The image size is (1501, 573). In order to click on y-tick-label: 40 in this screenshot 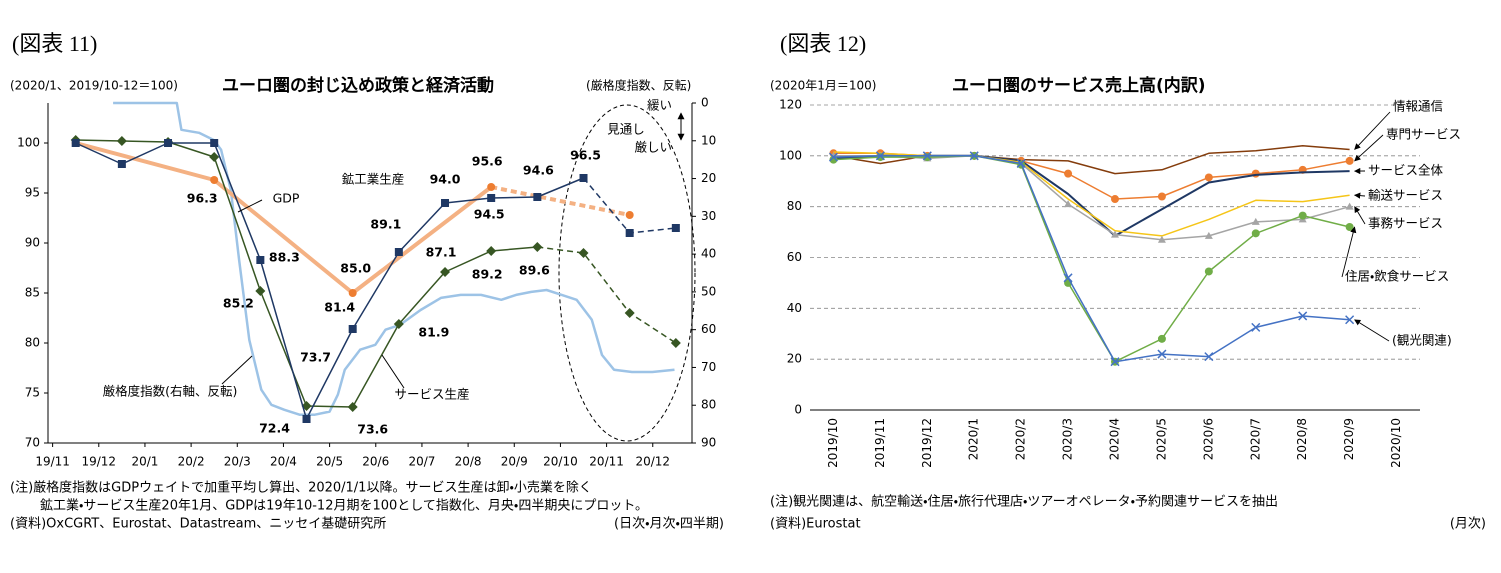, I will do `click(794, 308)`.